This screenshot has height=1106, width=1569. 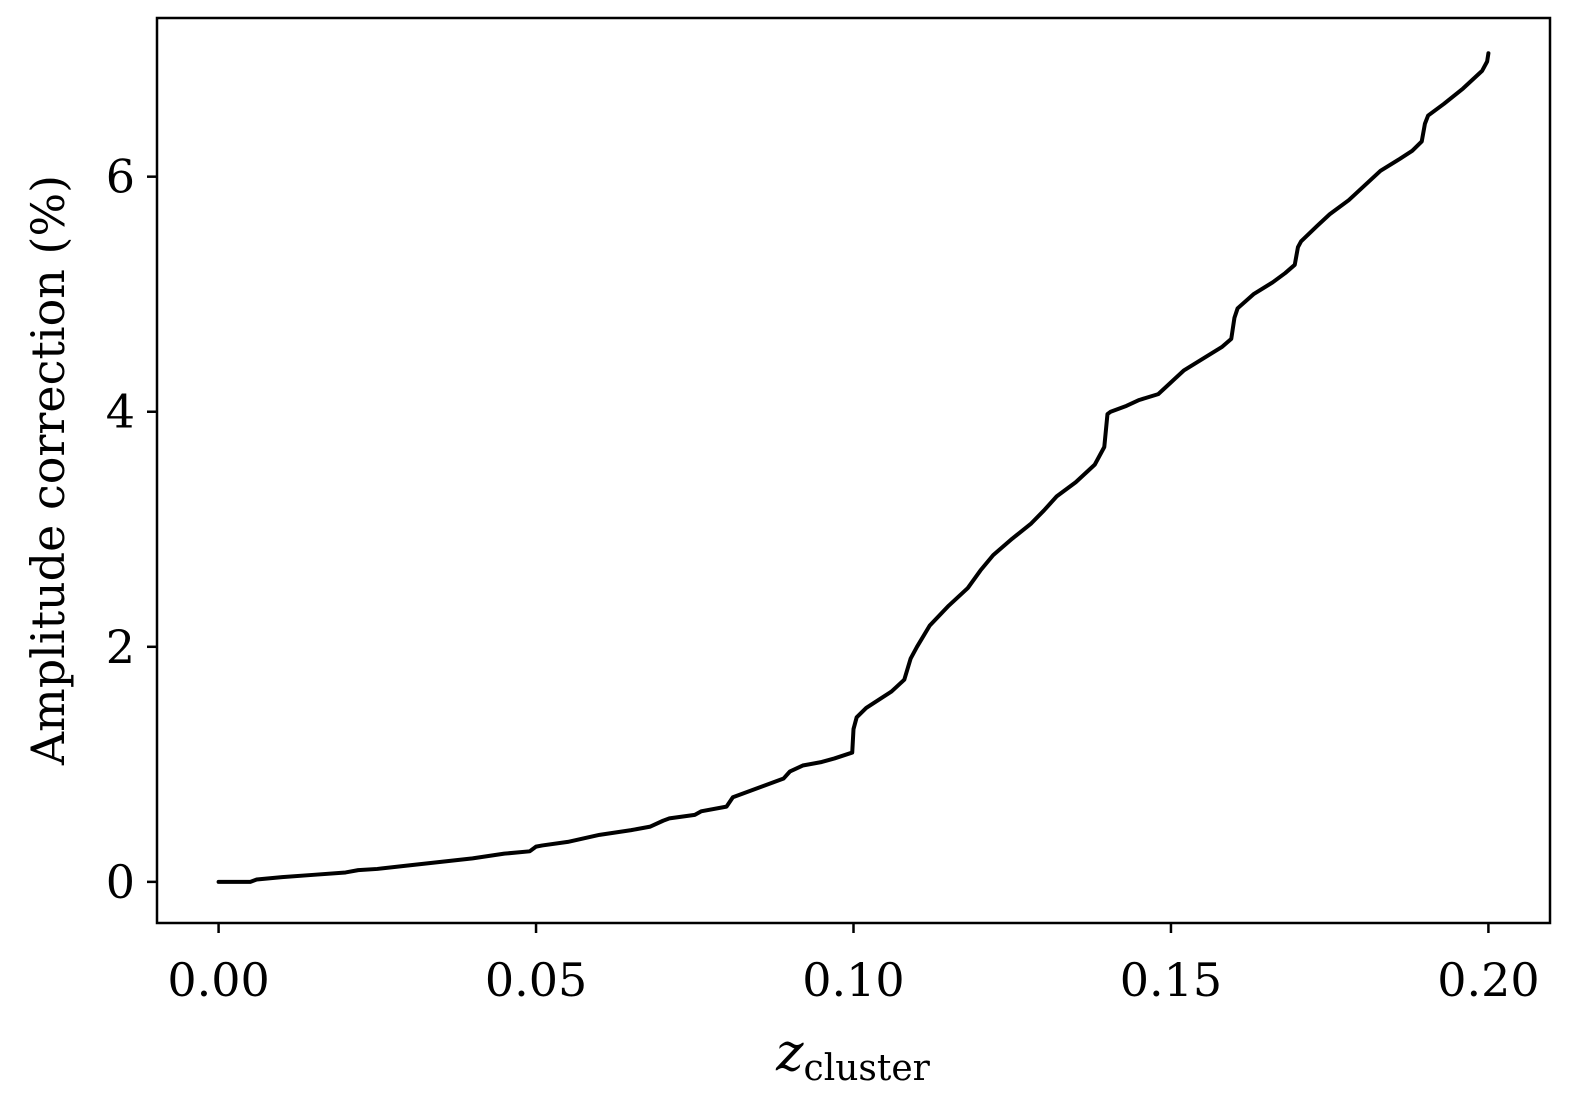 What do you see at coordinates (120, 412) in the screenshot?
I see `y-tick-label: 4` at bounding box center [120, 412].